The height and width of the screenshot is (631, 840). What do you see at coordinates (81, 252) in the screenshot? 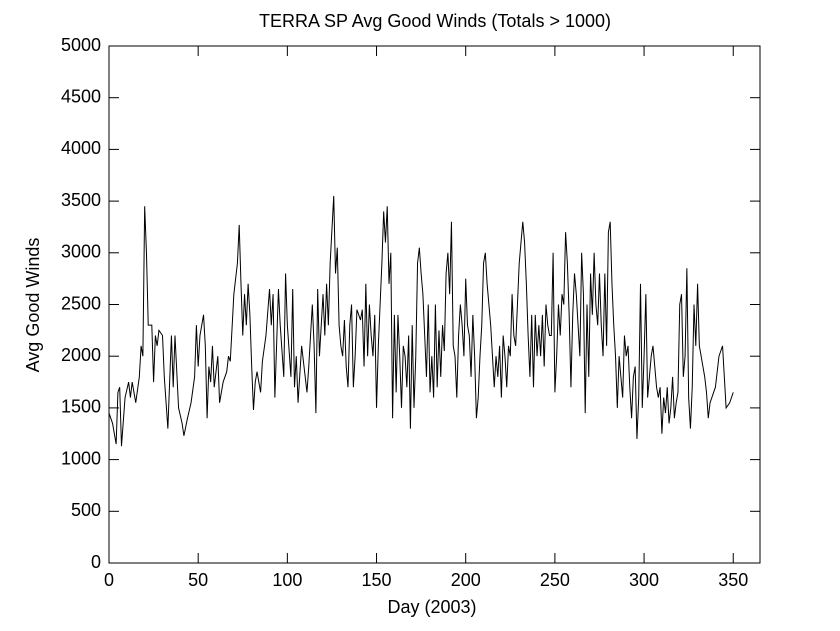
I see `y-tick-label: 3000` at bounding box center [81, 252].